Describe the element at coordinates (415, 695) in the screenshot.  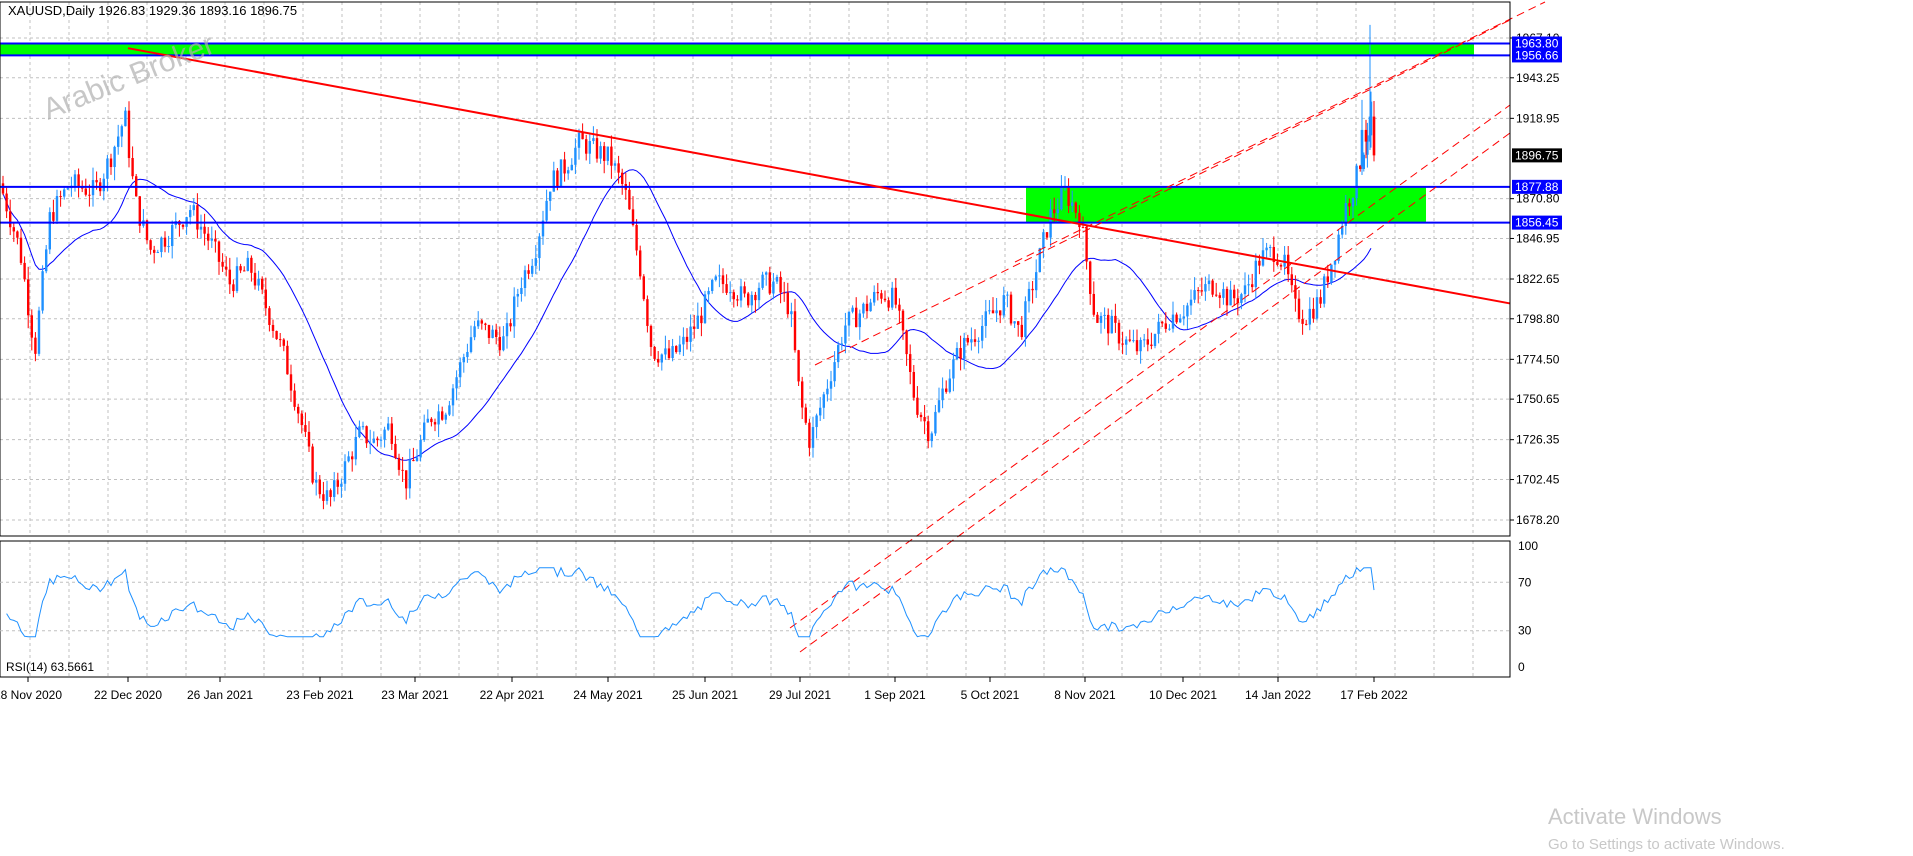
I see `x-tick-label: 23 Mar 2021` at that location.